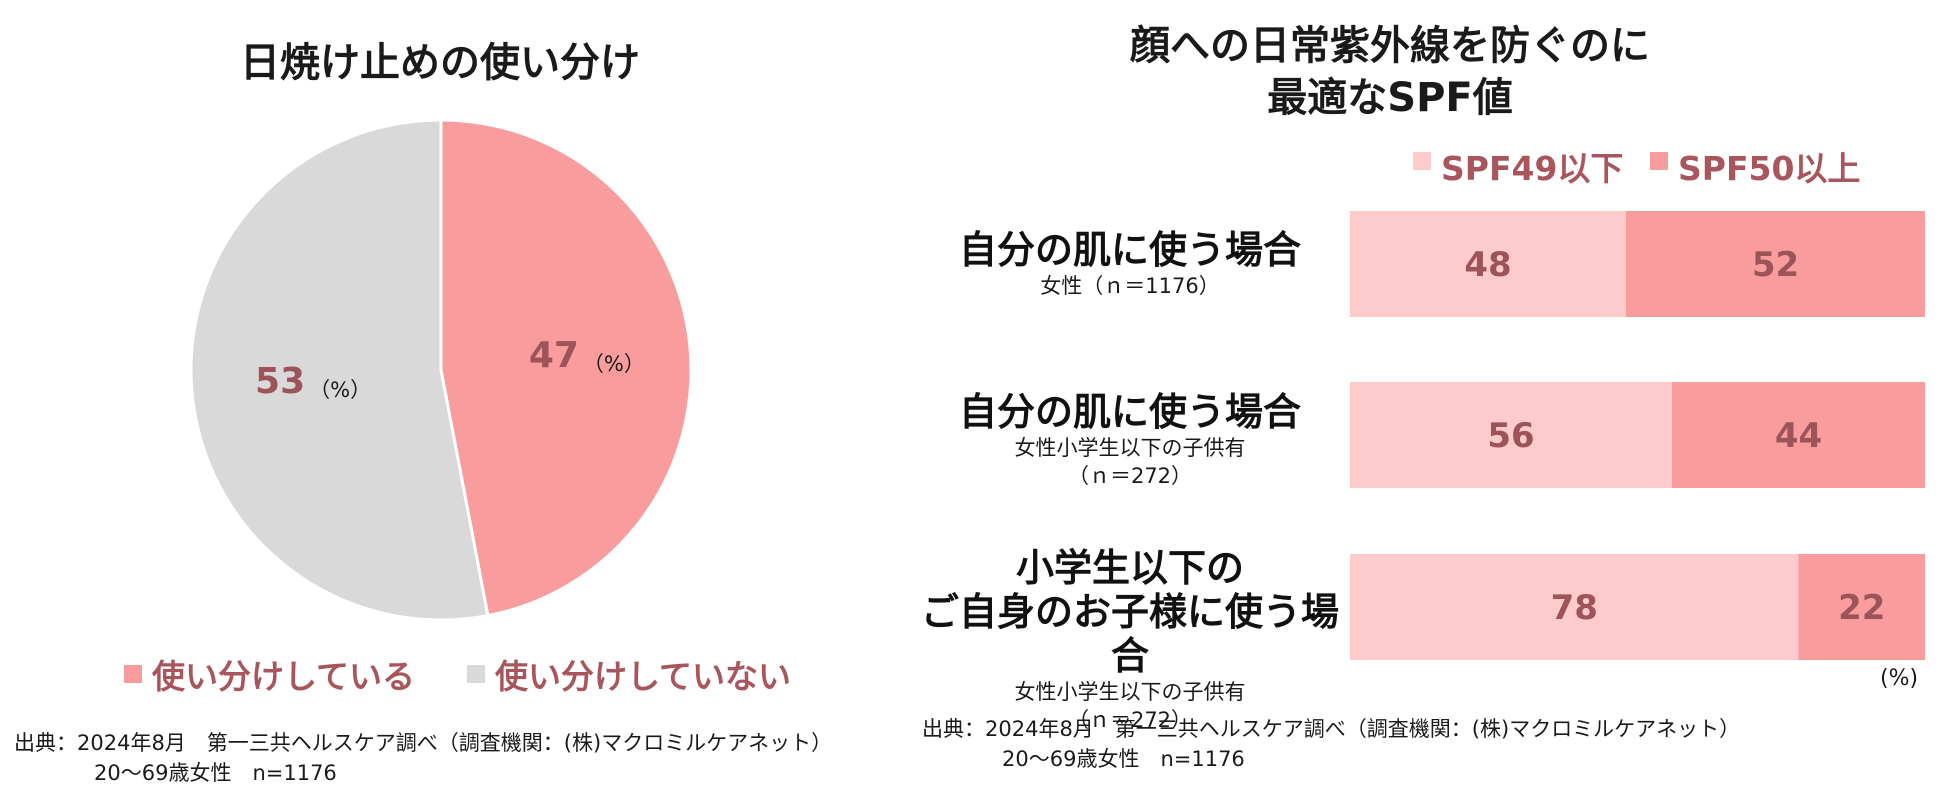 The width and height of the screenshot is (1950, 801). I want to click on bar-row-label-1: 自分の肌に使う場合 女性小学生以下の子供有 （ｎ＝272）, so click(1130, 440).